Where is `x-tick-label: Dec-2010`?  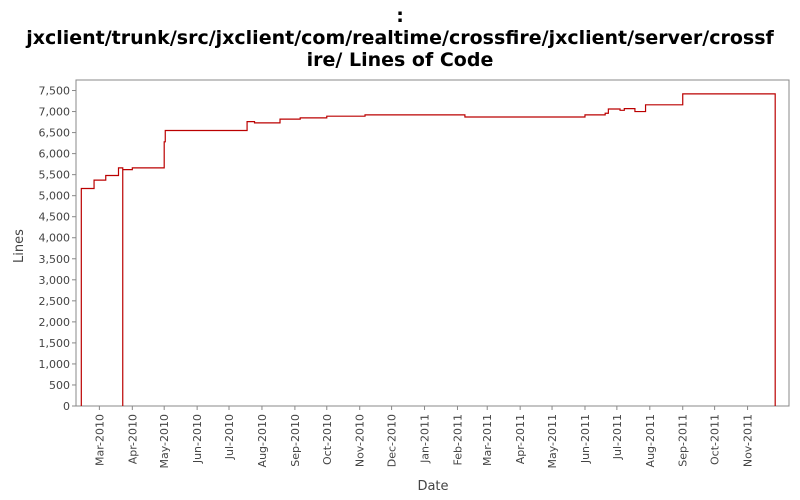 x-tick-label: Dec-2010 is located at coordinates (392, 440).